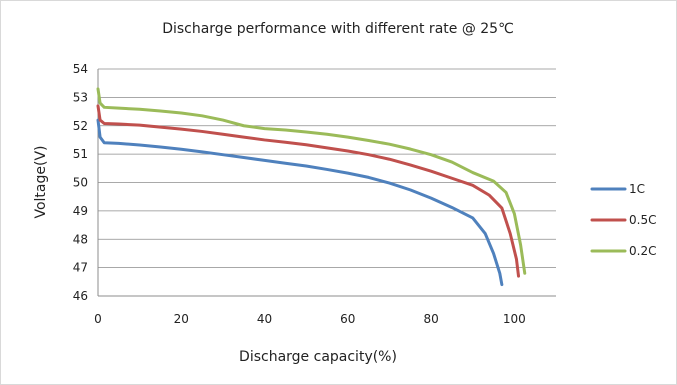  I want to click on y-tick-label: 47, so click(80, 268).